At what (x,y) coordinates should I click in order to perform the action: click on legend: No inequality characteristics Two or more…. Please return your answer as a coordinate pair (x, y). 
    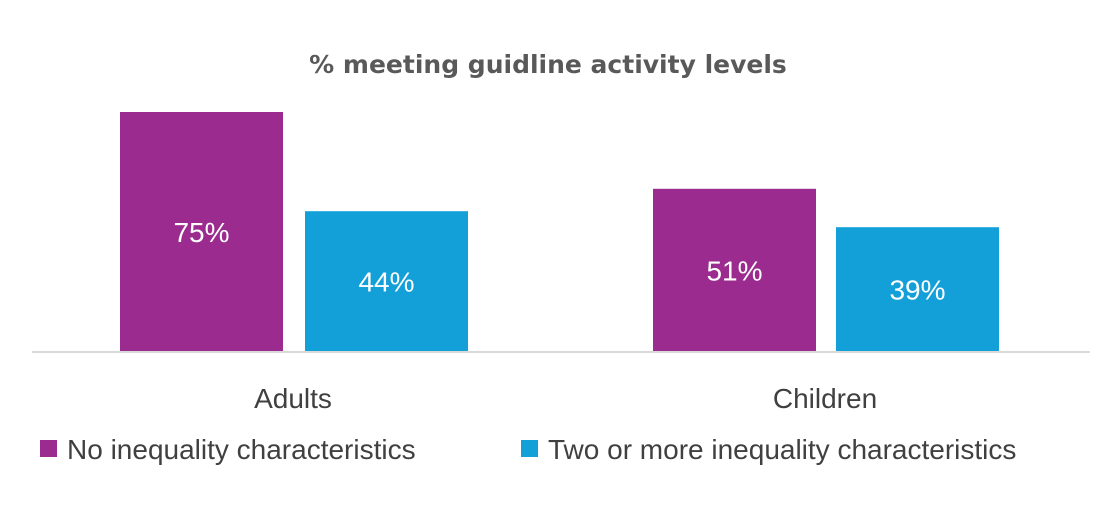
    Looking at the image, I should click on (528, 449).